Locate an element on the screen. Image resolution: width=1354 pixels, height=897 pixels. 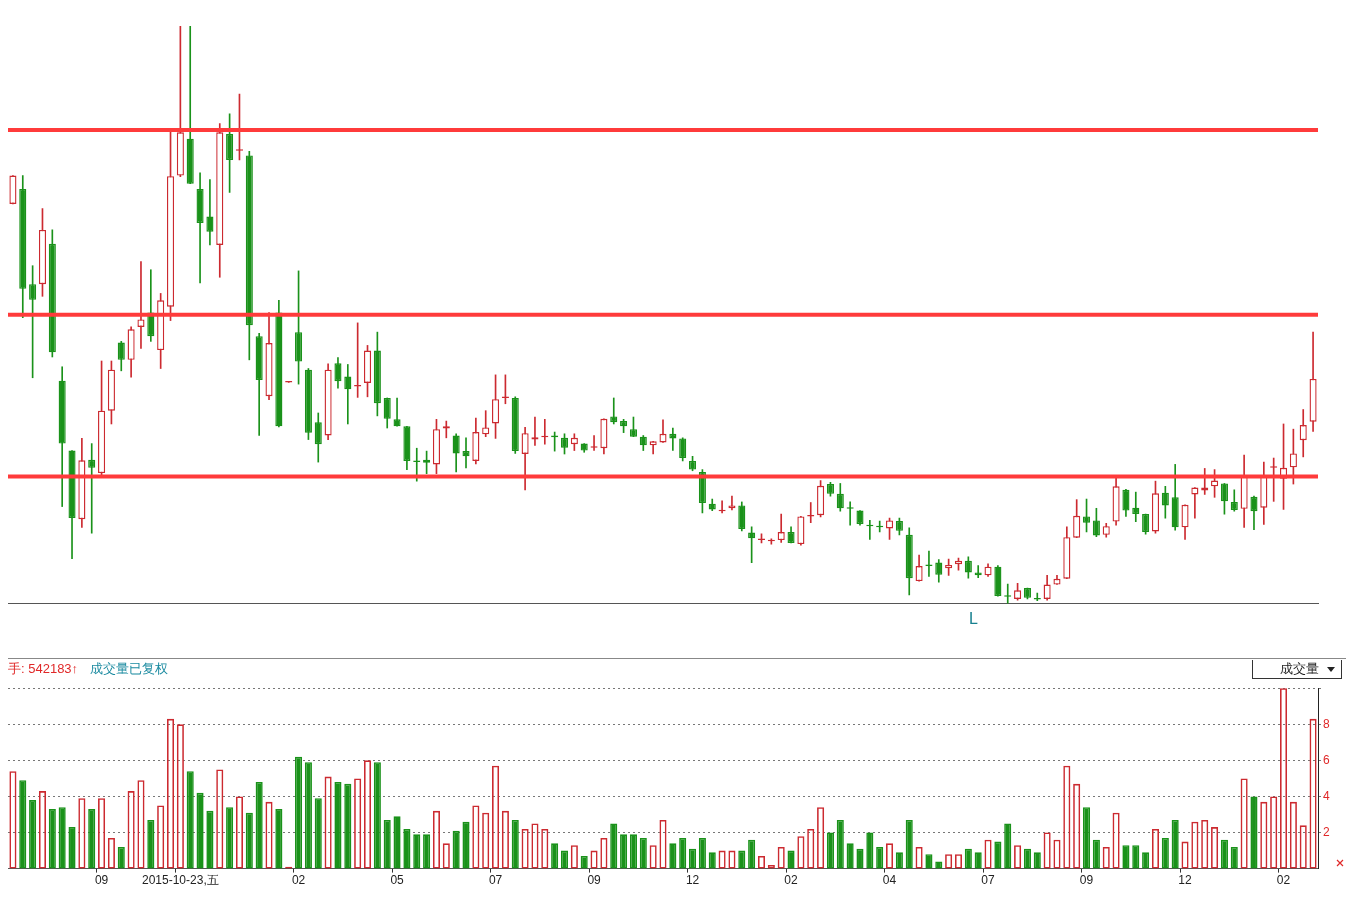
text: 成交量已复权 is located at coordinates (129, 668).